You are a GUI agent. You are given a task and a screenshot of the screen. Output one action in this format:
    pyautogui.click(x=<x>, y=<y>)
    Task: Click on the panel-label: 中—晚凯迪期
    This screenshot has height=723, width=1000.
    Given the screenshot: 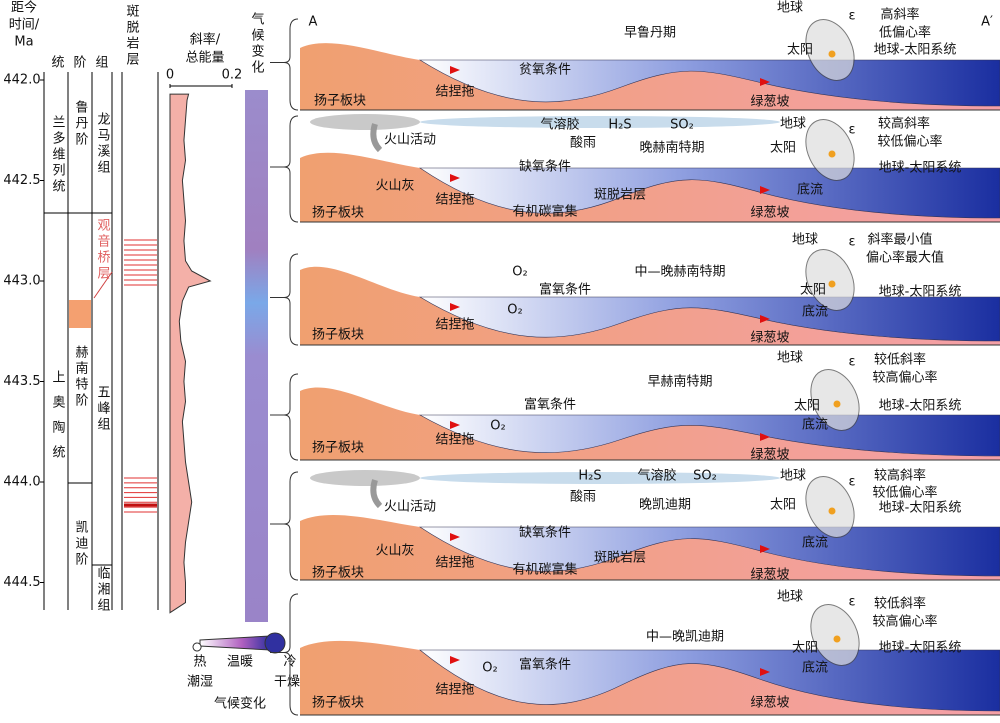 What is the action you would take?
    pyautogui.click(x=685, y=637)
    